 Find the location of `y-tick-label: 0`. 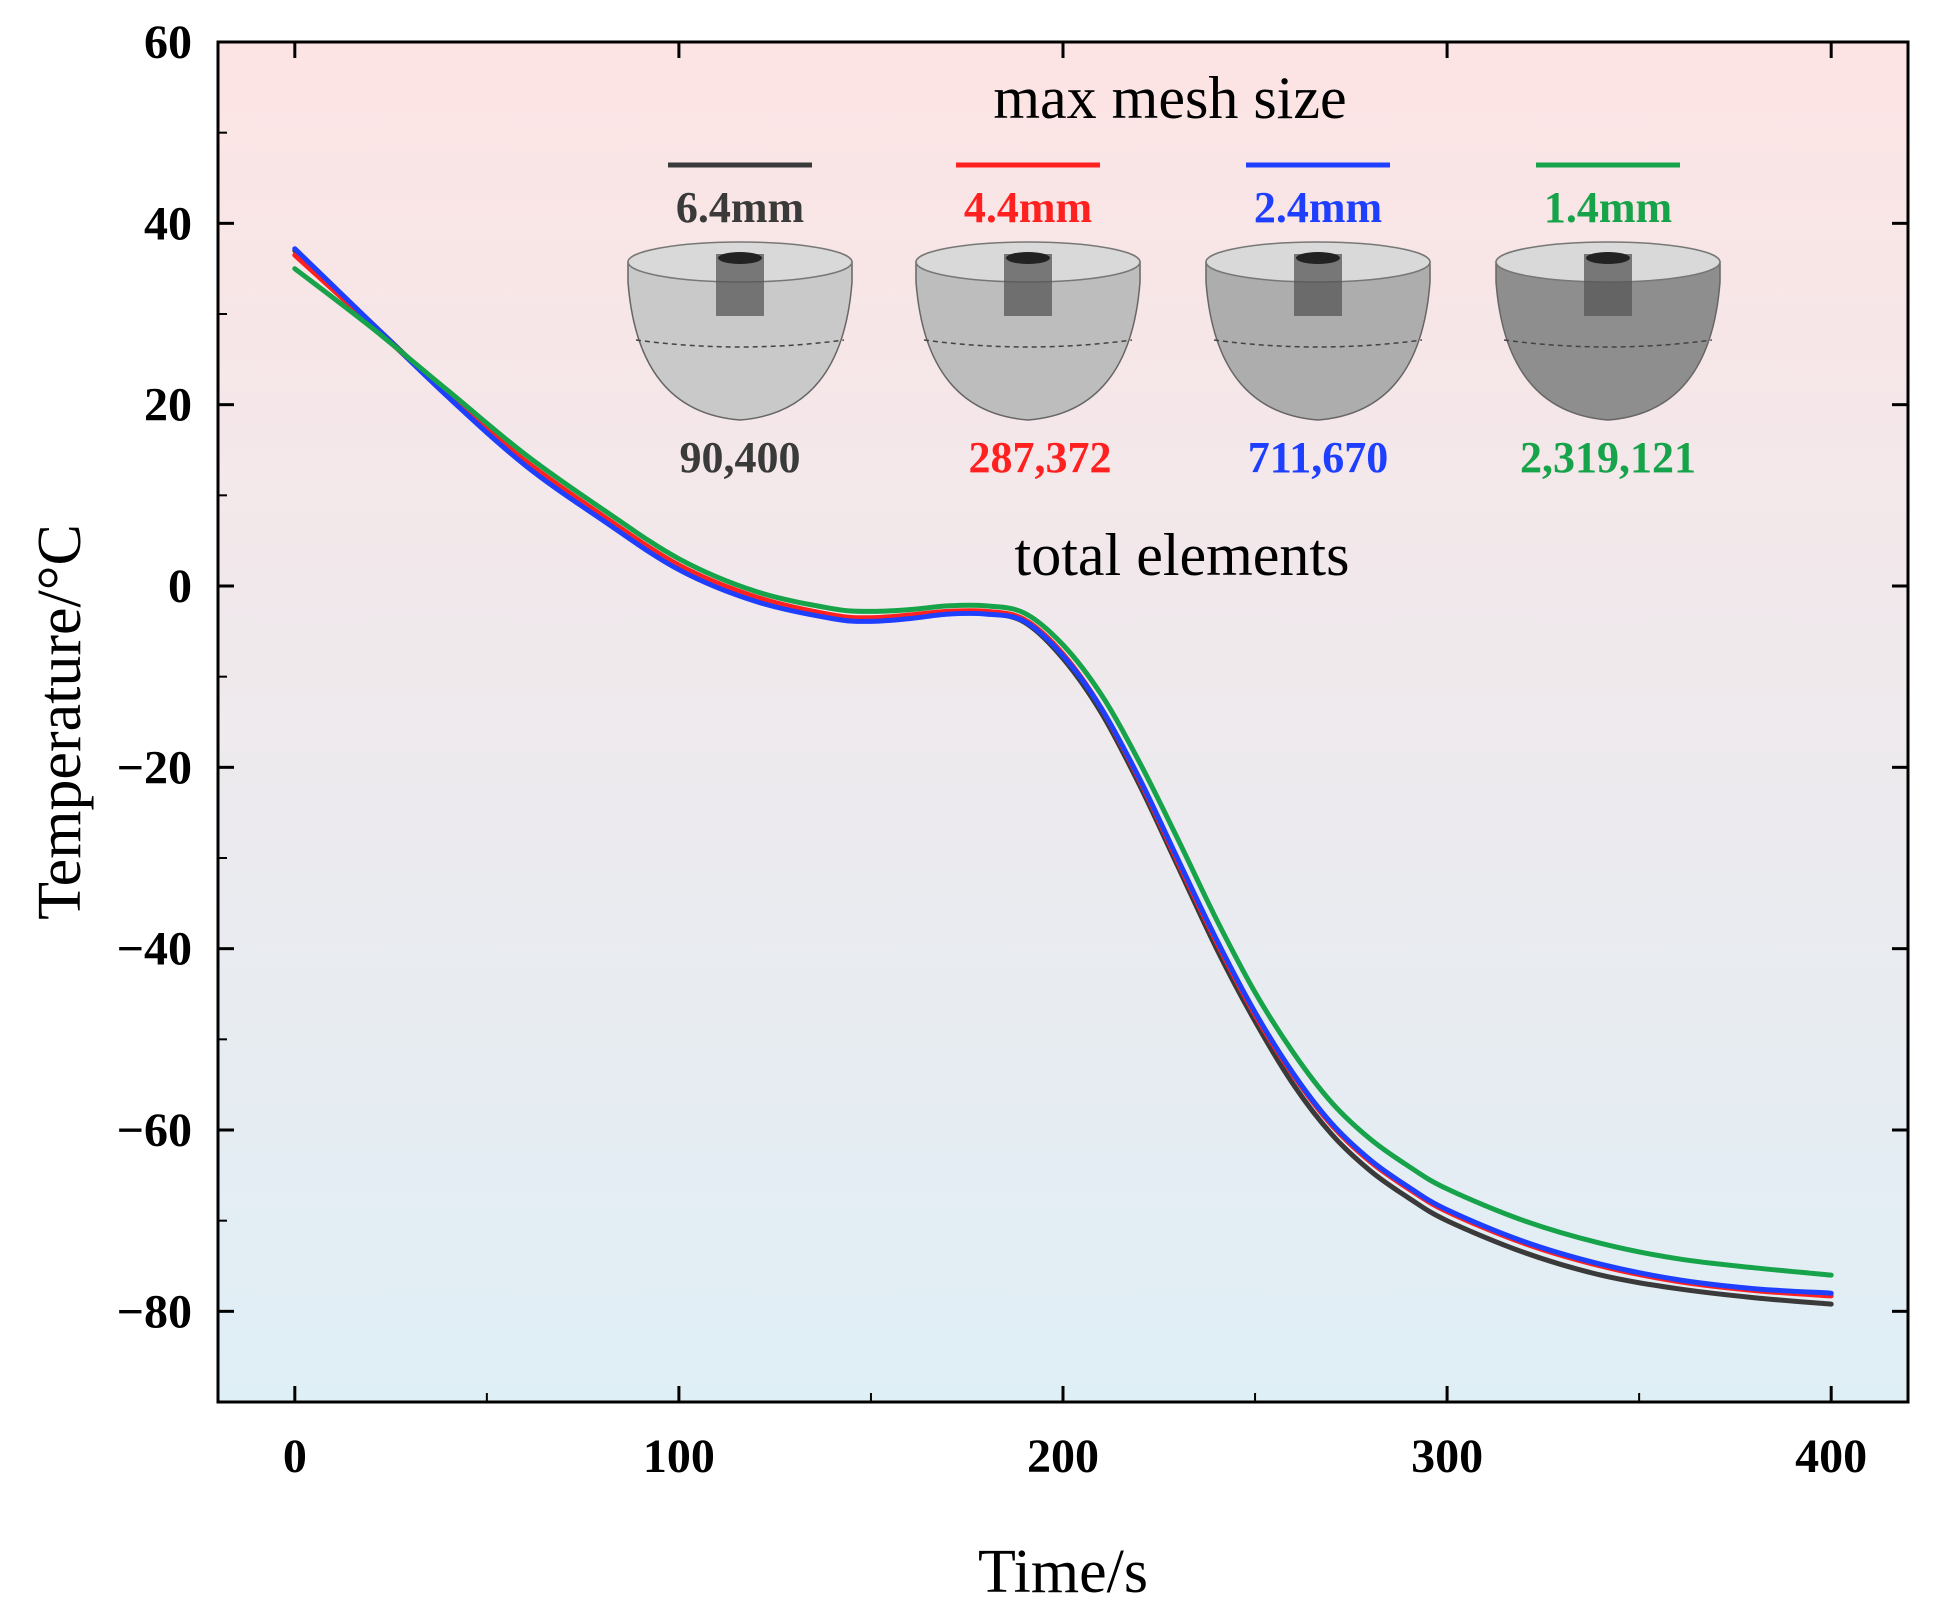

y-tick-label: 0 is located at coordinates (180, 586).